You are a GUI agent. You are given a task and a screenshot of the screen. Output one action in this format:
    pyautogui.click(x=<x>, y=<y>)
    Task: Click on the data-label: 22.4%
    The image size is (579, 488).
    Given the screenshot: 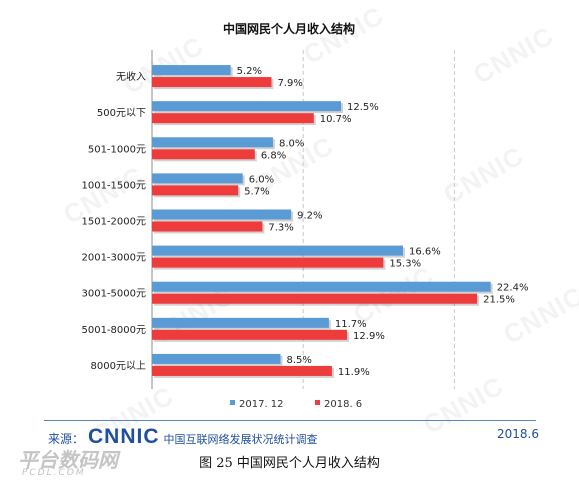 What is the action you would take?
    pyautogui.click(x=513, y=288)
    